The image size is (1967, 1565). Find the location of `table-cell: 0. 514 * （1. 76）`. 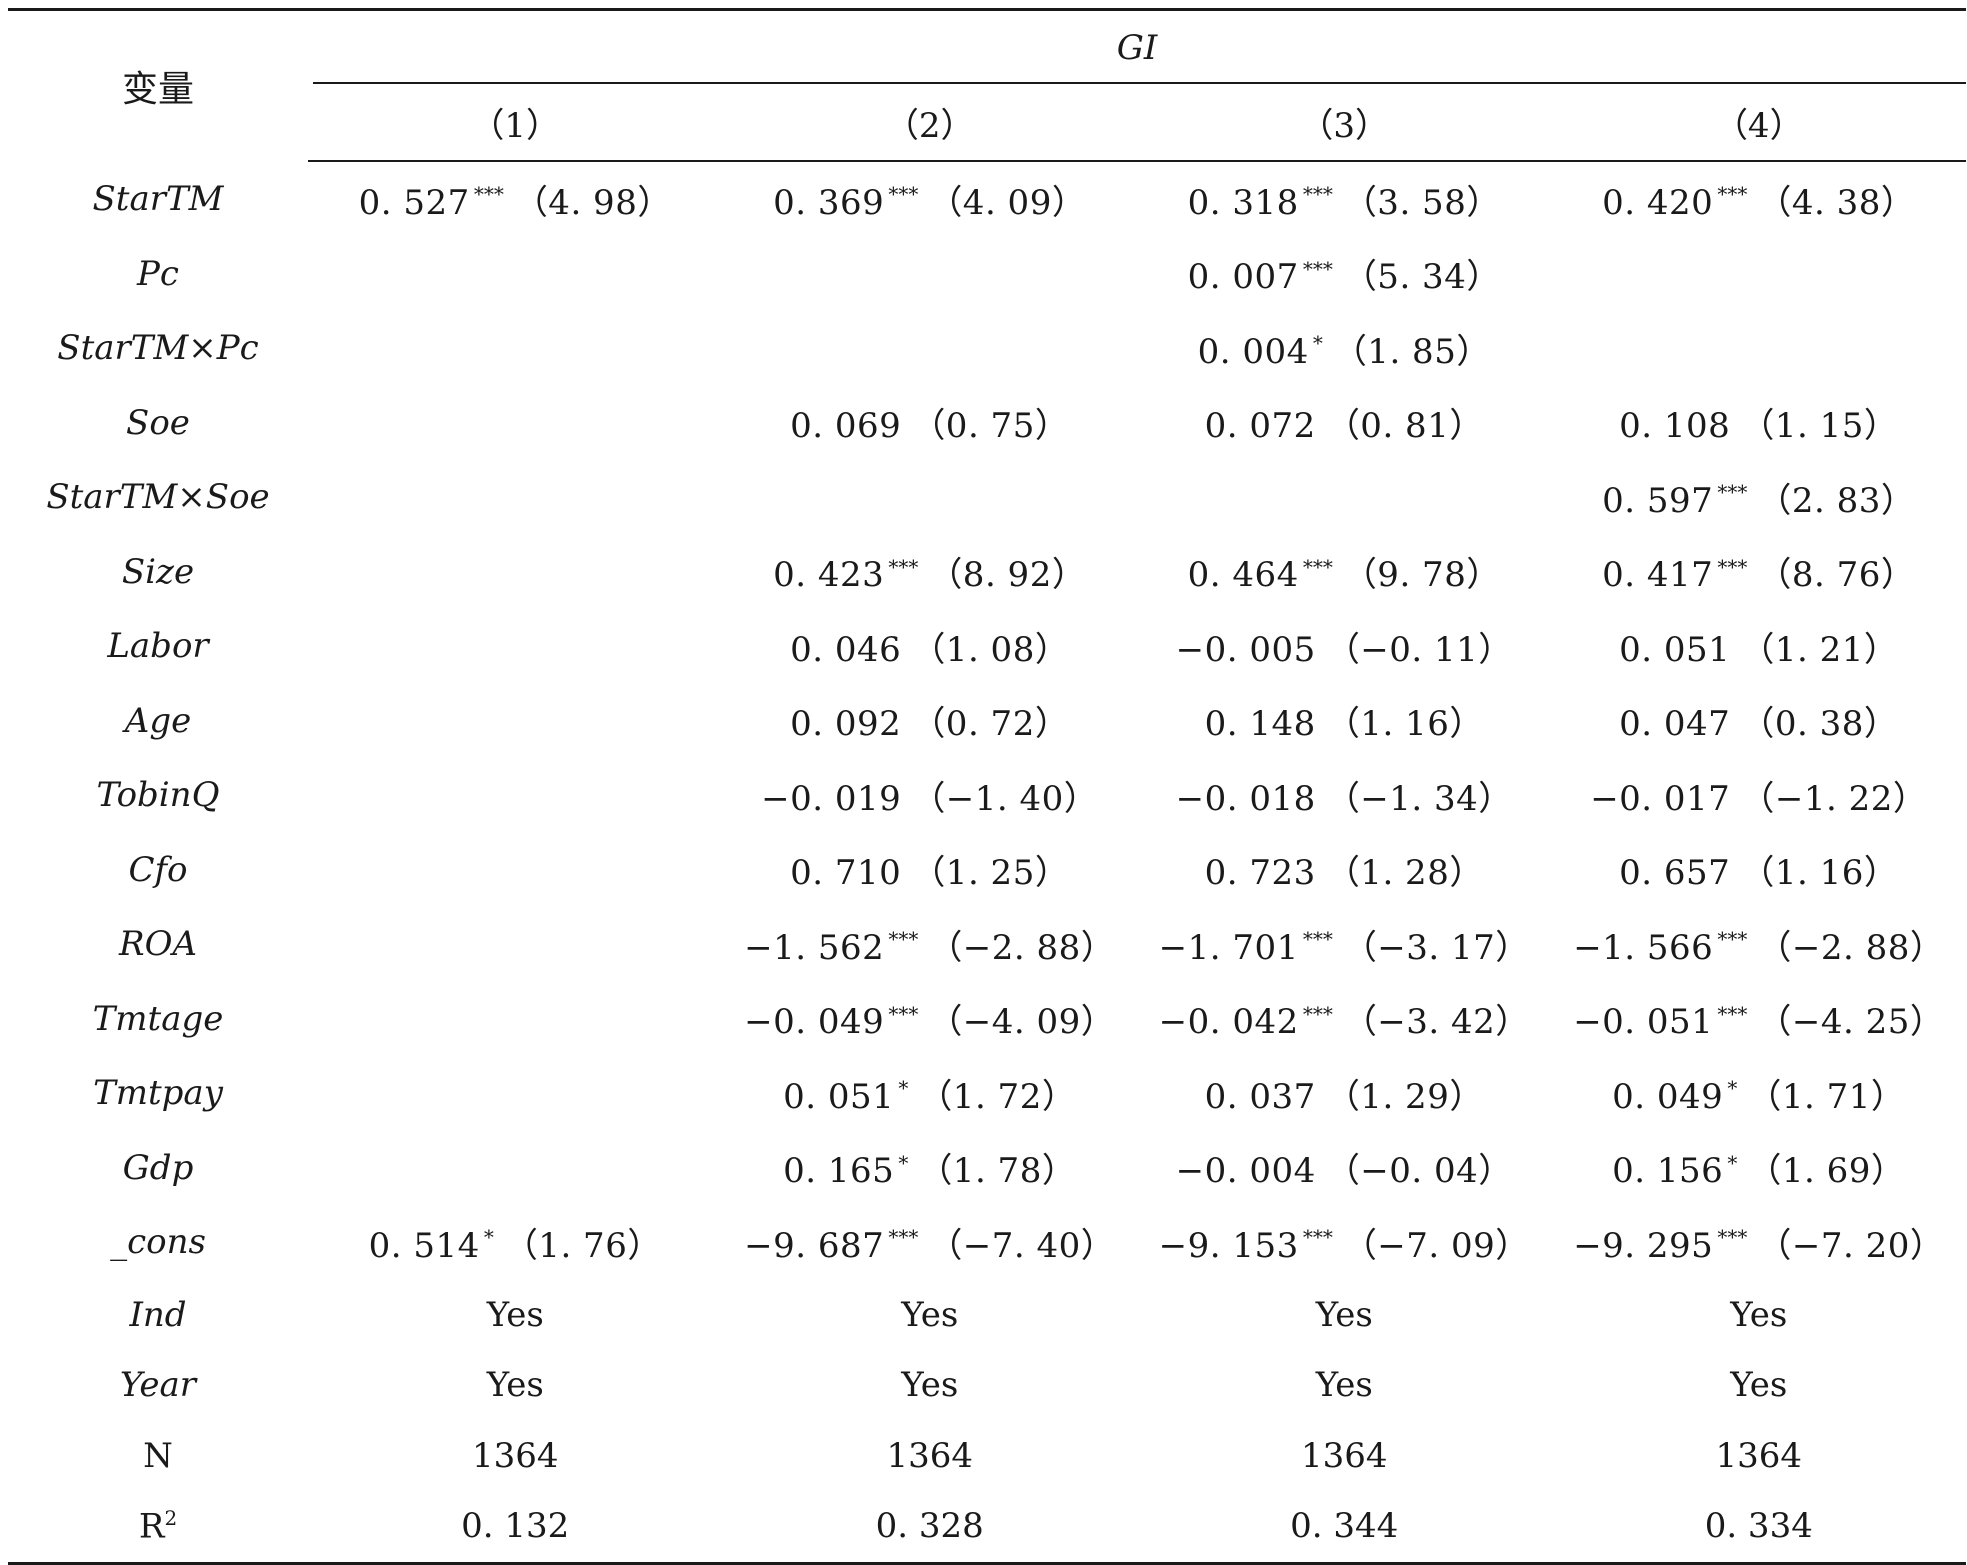

table-cell: 0. 514 * （1. 76） is located at coordinates (515, 1242).